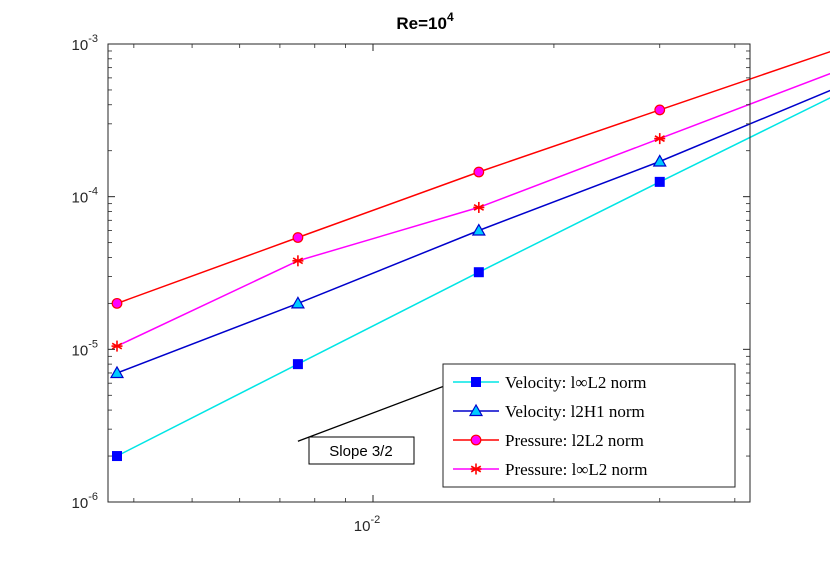 This screenshot has width=830, height=565. I want to click on legend-label-0: Velocity: l∞L2 norm, so click(576, 382).